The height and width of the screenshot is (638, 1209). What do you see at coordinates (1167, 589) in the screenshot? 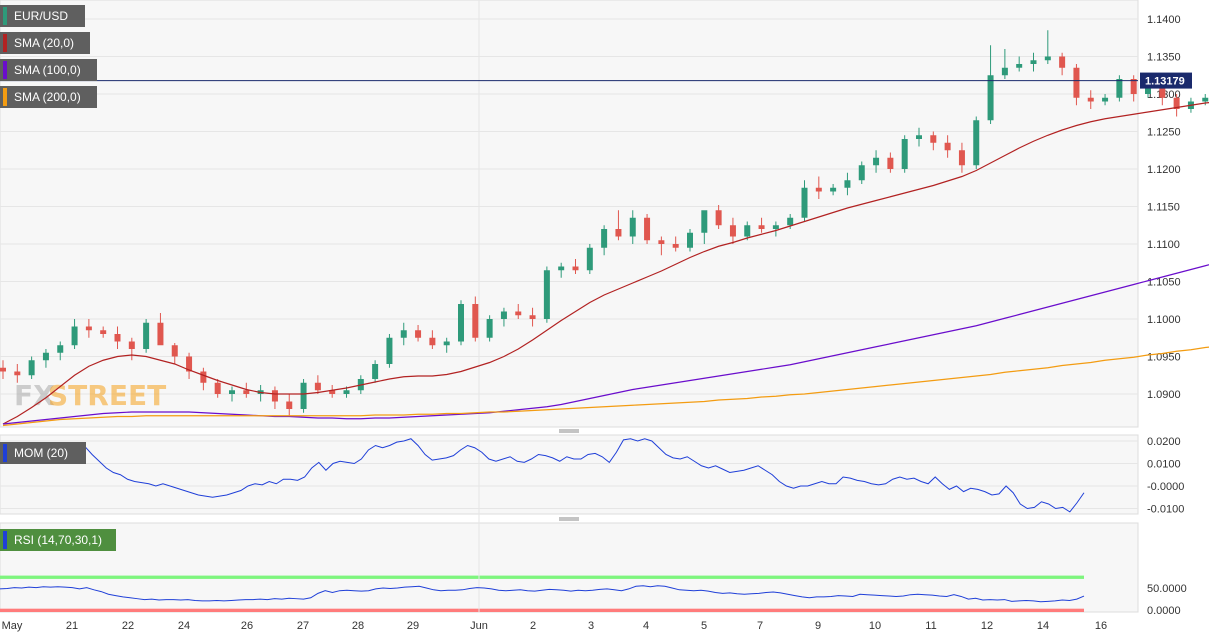
I see `rsi-tick-label: 50.0000` at bounding box center [1167, 589].